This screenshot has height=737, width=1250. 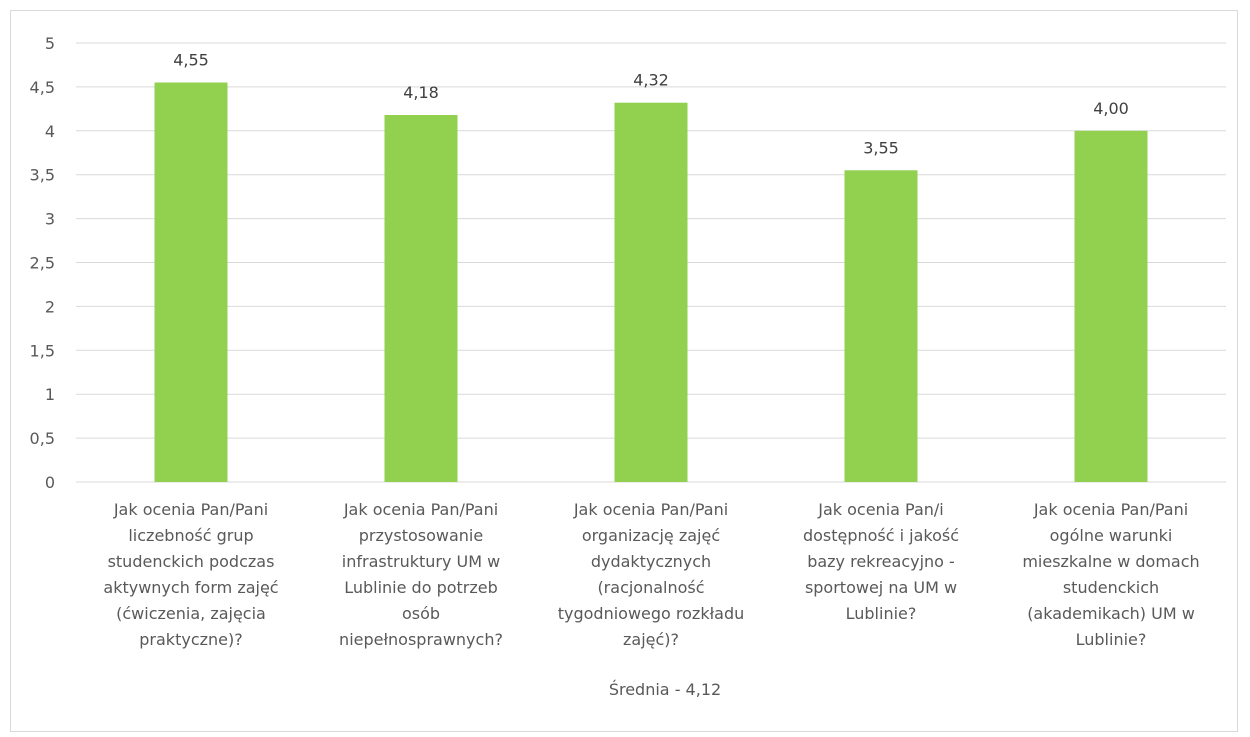 What do you see at coordinates (50, 219) in the screenshot?
I see `y-tick-label: 3` at bounding box center [50, 219].